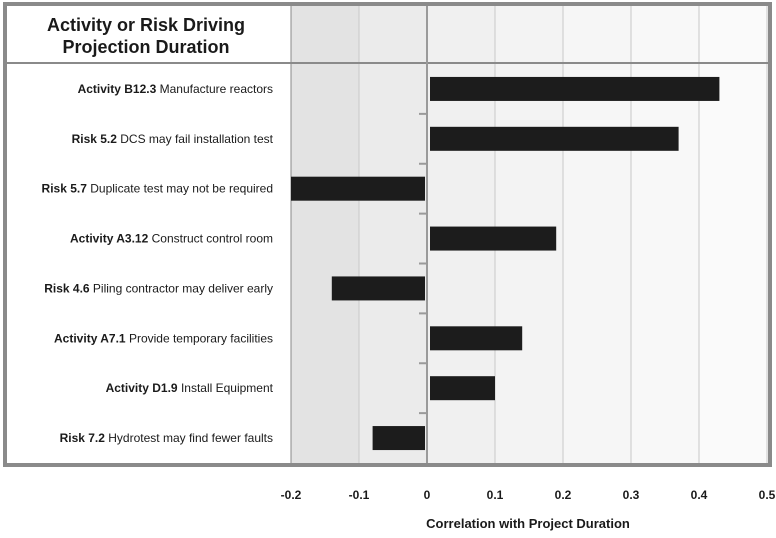 This screenshot has width=776, height=538. What do you see at coordinates (291, 495) in the screenshot?
I see `x-tick-label: -0.2` at bounding box center [291, 495].